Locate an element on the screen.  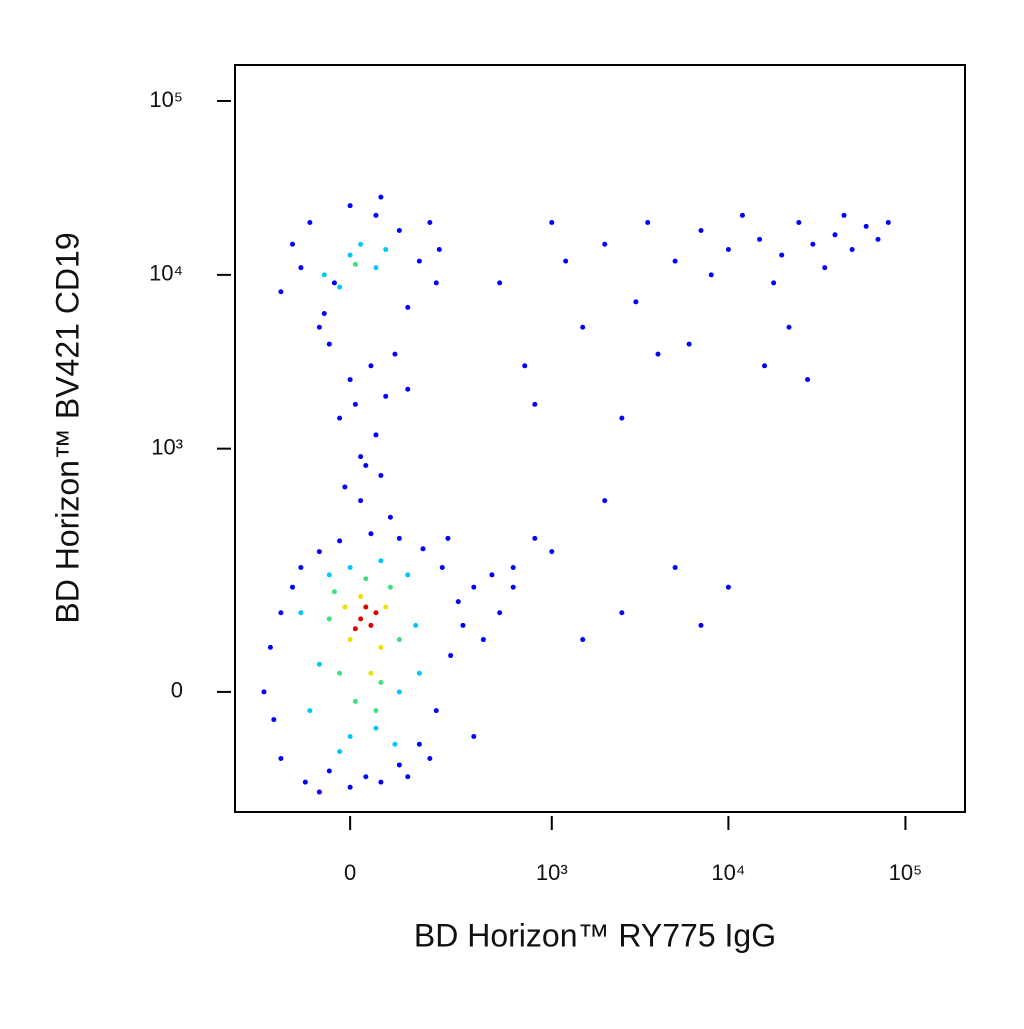
x-tick-label: 10⁵ is located at coordinates (906, 872).